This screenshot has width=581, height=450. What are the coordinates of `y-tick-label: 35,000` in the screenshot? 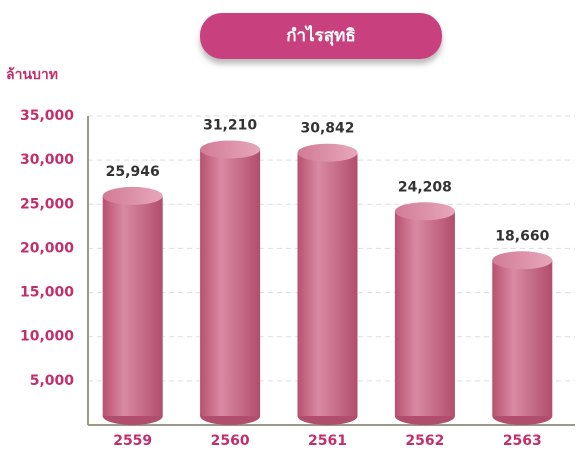 It's located at (47, 116).